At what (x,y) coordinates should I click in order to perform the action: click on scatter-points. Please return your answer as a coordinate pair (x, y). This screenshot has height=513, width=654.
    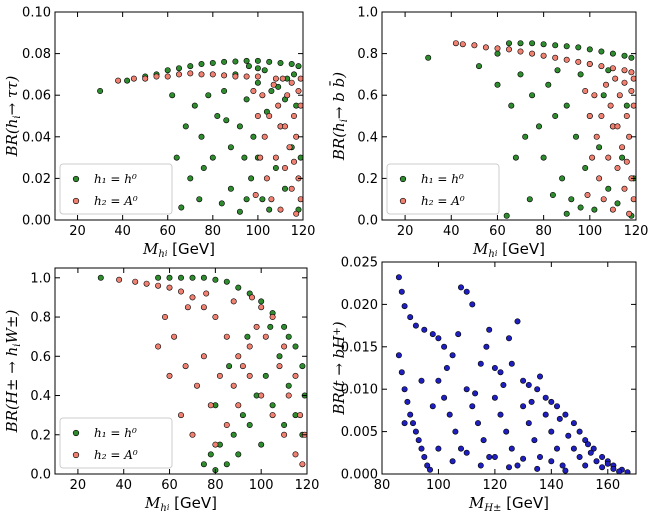
    Looking at the image, I should click on (530, 129).